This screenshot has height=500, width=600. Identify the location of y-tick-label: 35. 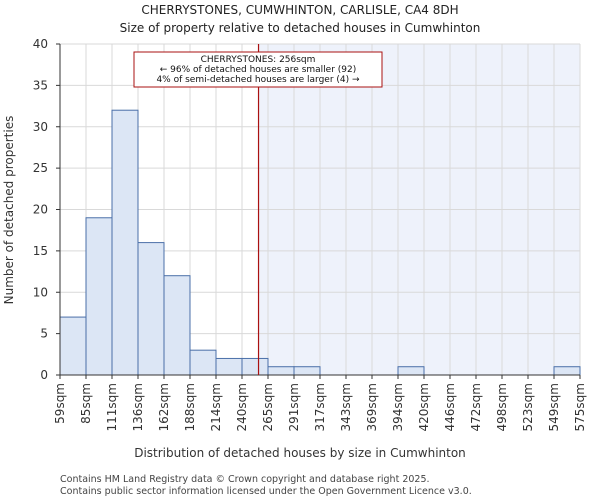
(40, 85).